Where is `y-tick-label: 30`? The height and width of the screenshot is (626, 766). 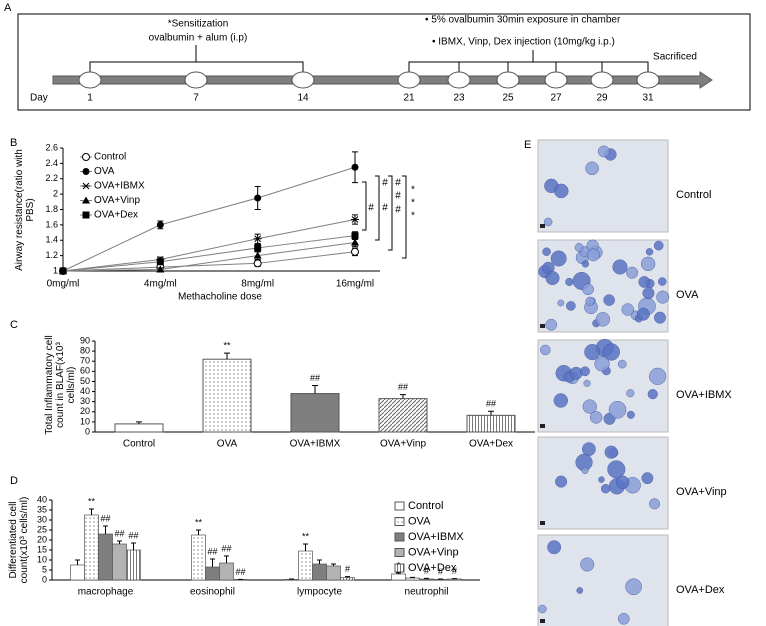 y-tick-label: 30 is located at coordinates (85, 401).